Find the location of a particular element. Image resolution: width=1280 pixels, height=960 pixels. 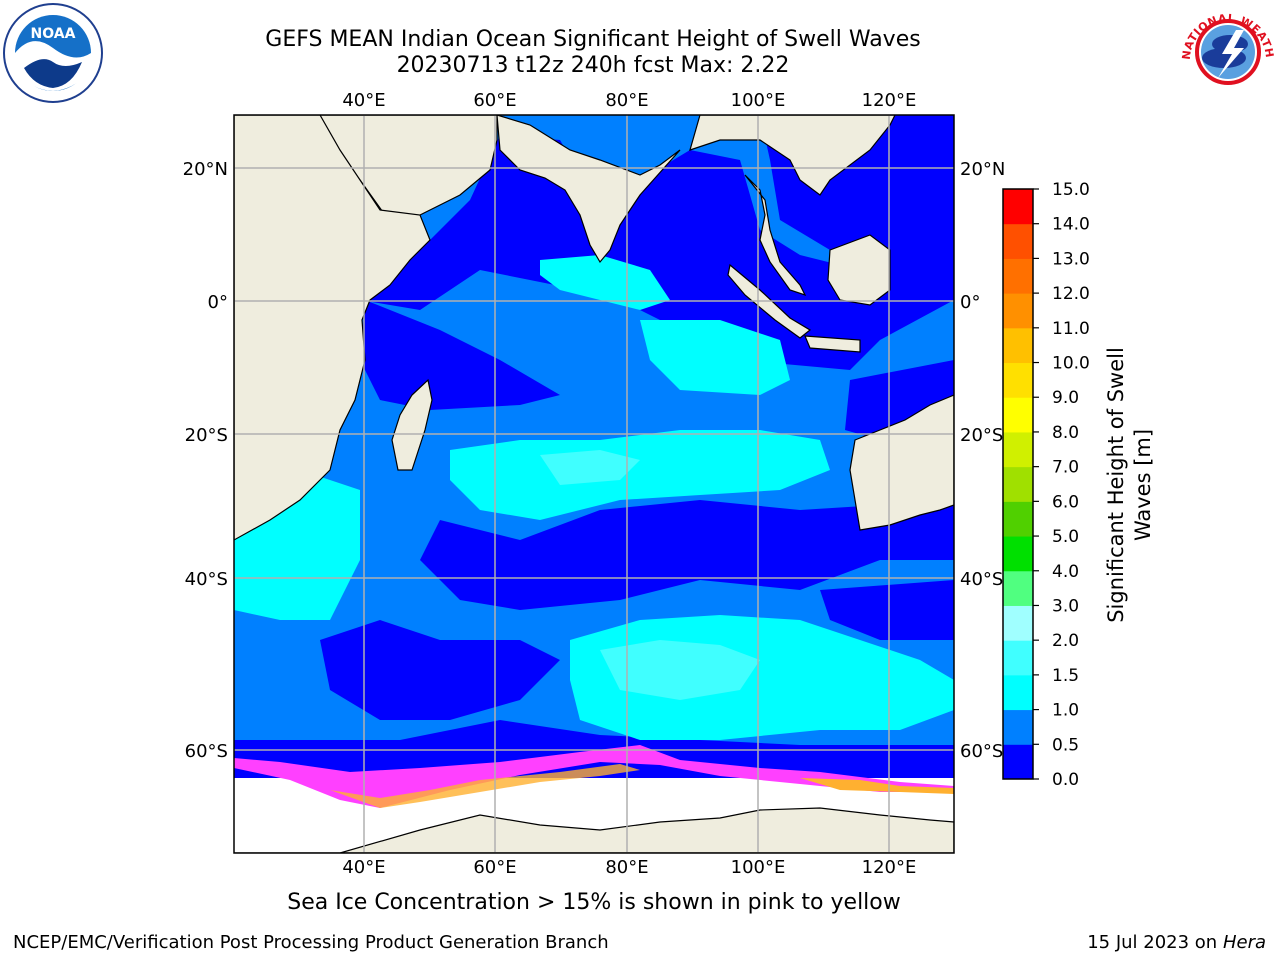

footer-date-text: 15 Jul 2023 on is located at coordinates (1155, 942).